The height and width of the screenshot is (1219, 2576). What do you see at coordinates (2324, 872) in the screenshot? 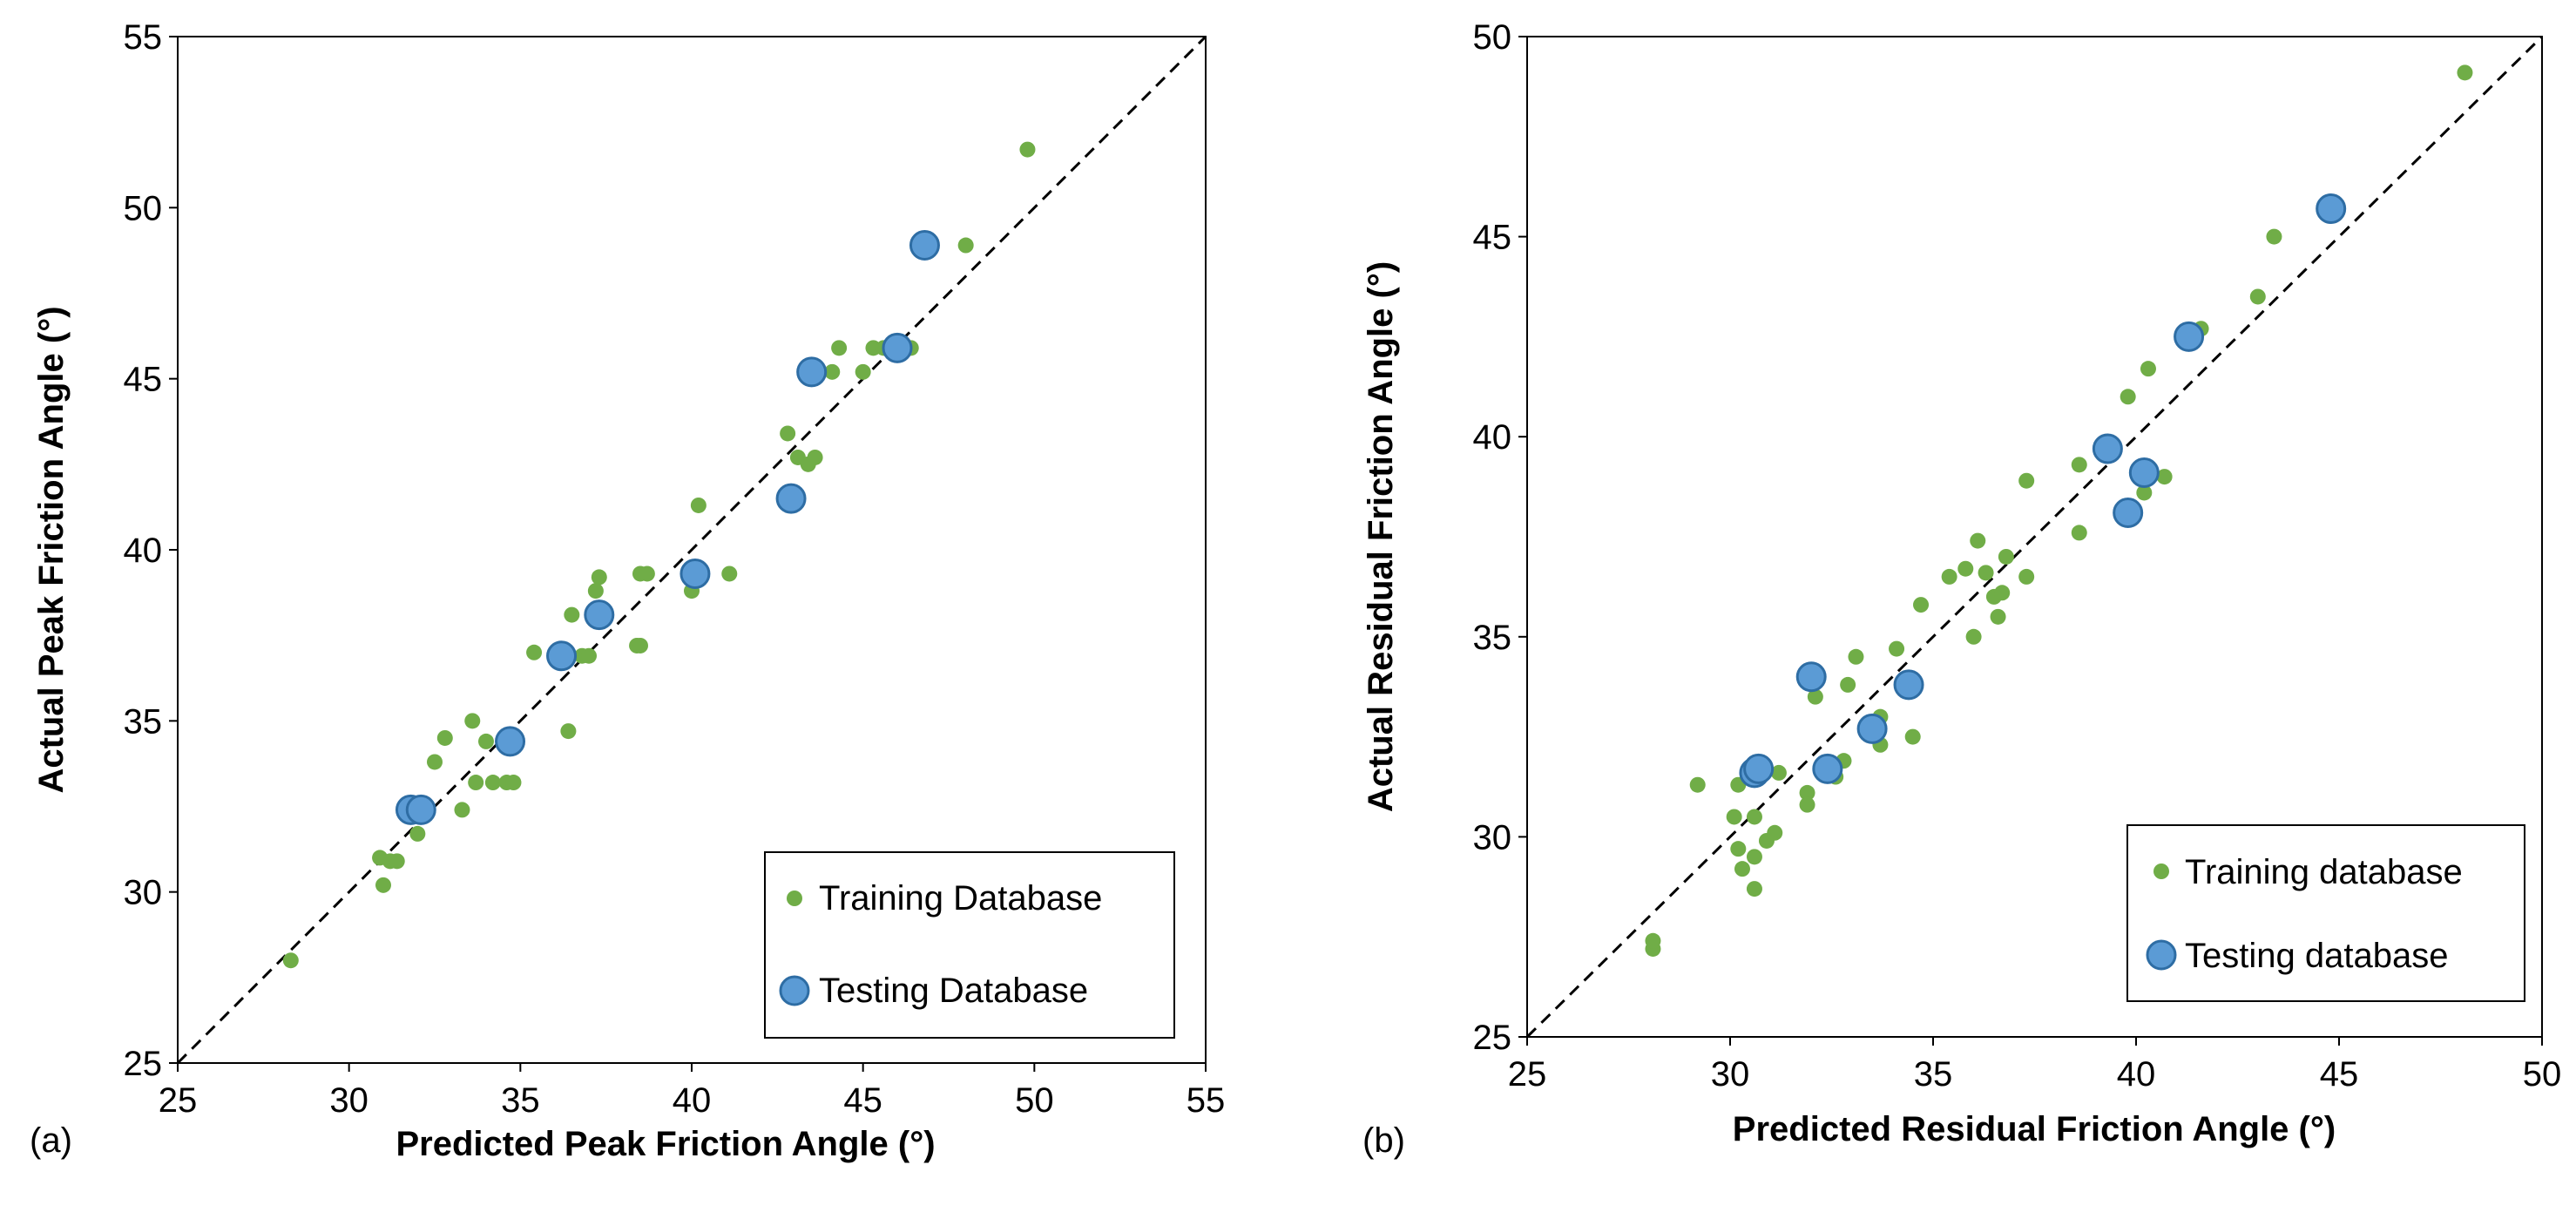
I see `legend-training-label: Training database` at bounding box center [2324, 872].